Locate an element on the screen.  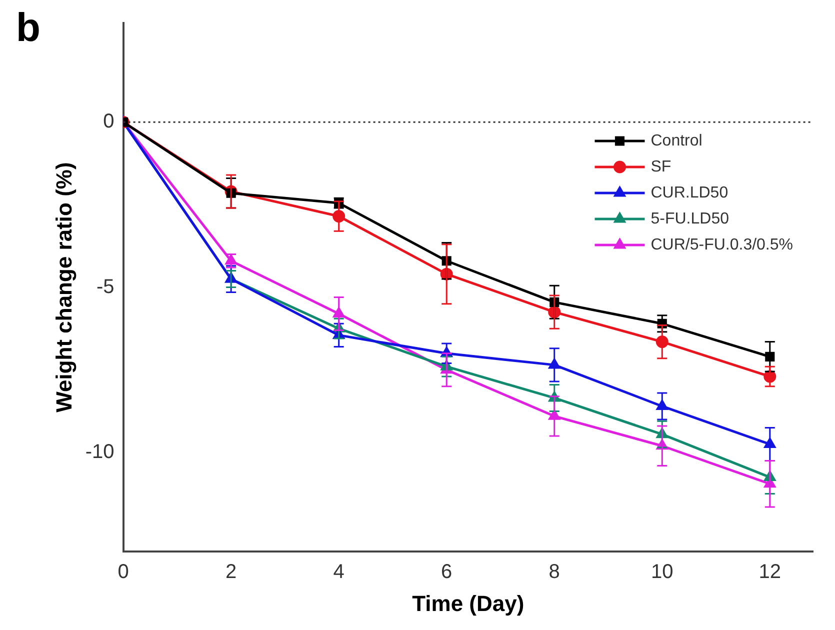
x-tick-label: 8 is located at coordinates (554, 572).